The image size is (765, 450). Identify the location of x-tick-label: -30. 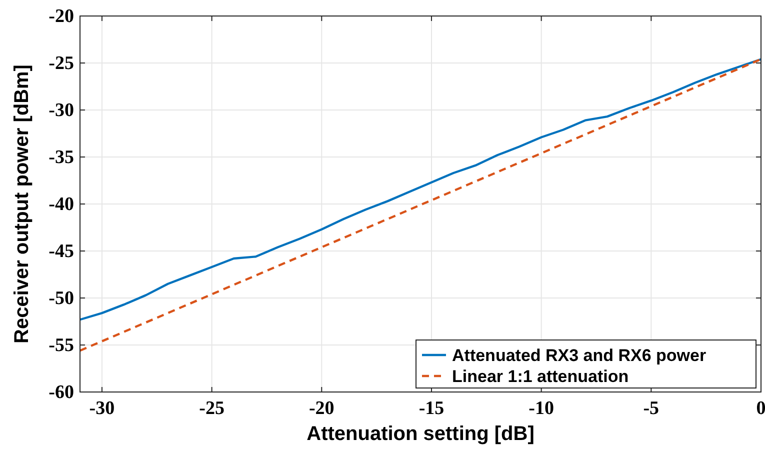
(102, 408).